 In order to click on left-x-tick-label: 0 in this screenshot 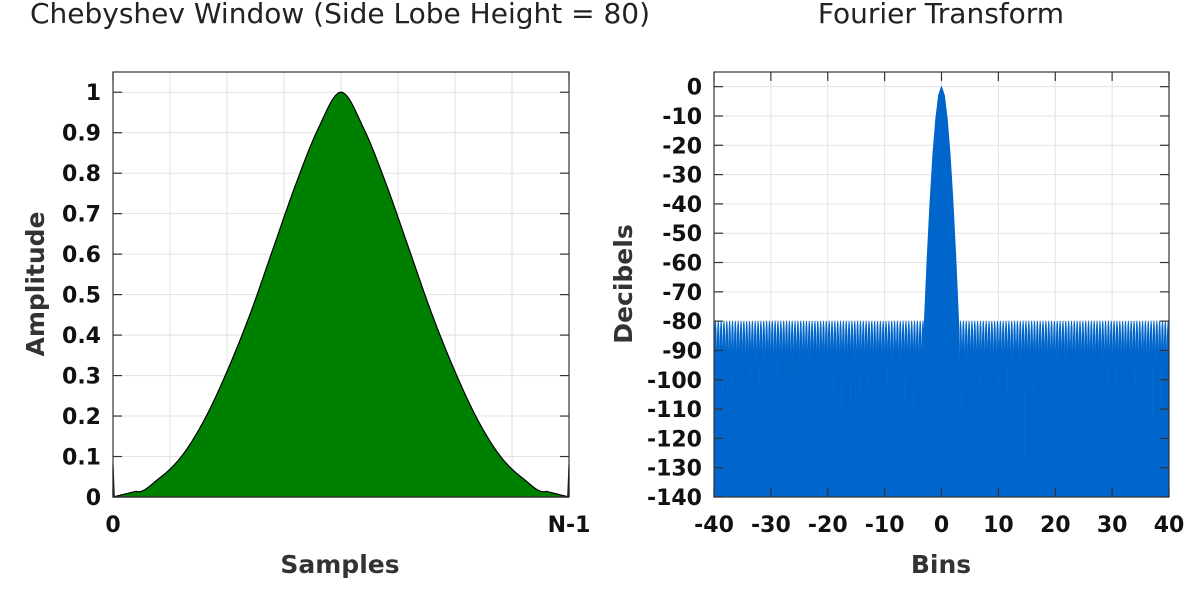, I will do `click(112, 525)`.